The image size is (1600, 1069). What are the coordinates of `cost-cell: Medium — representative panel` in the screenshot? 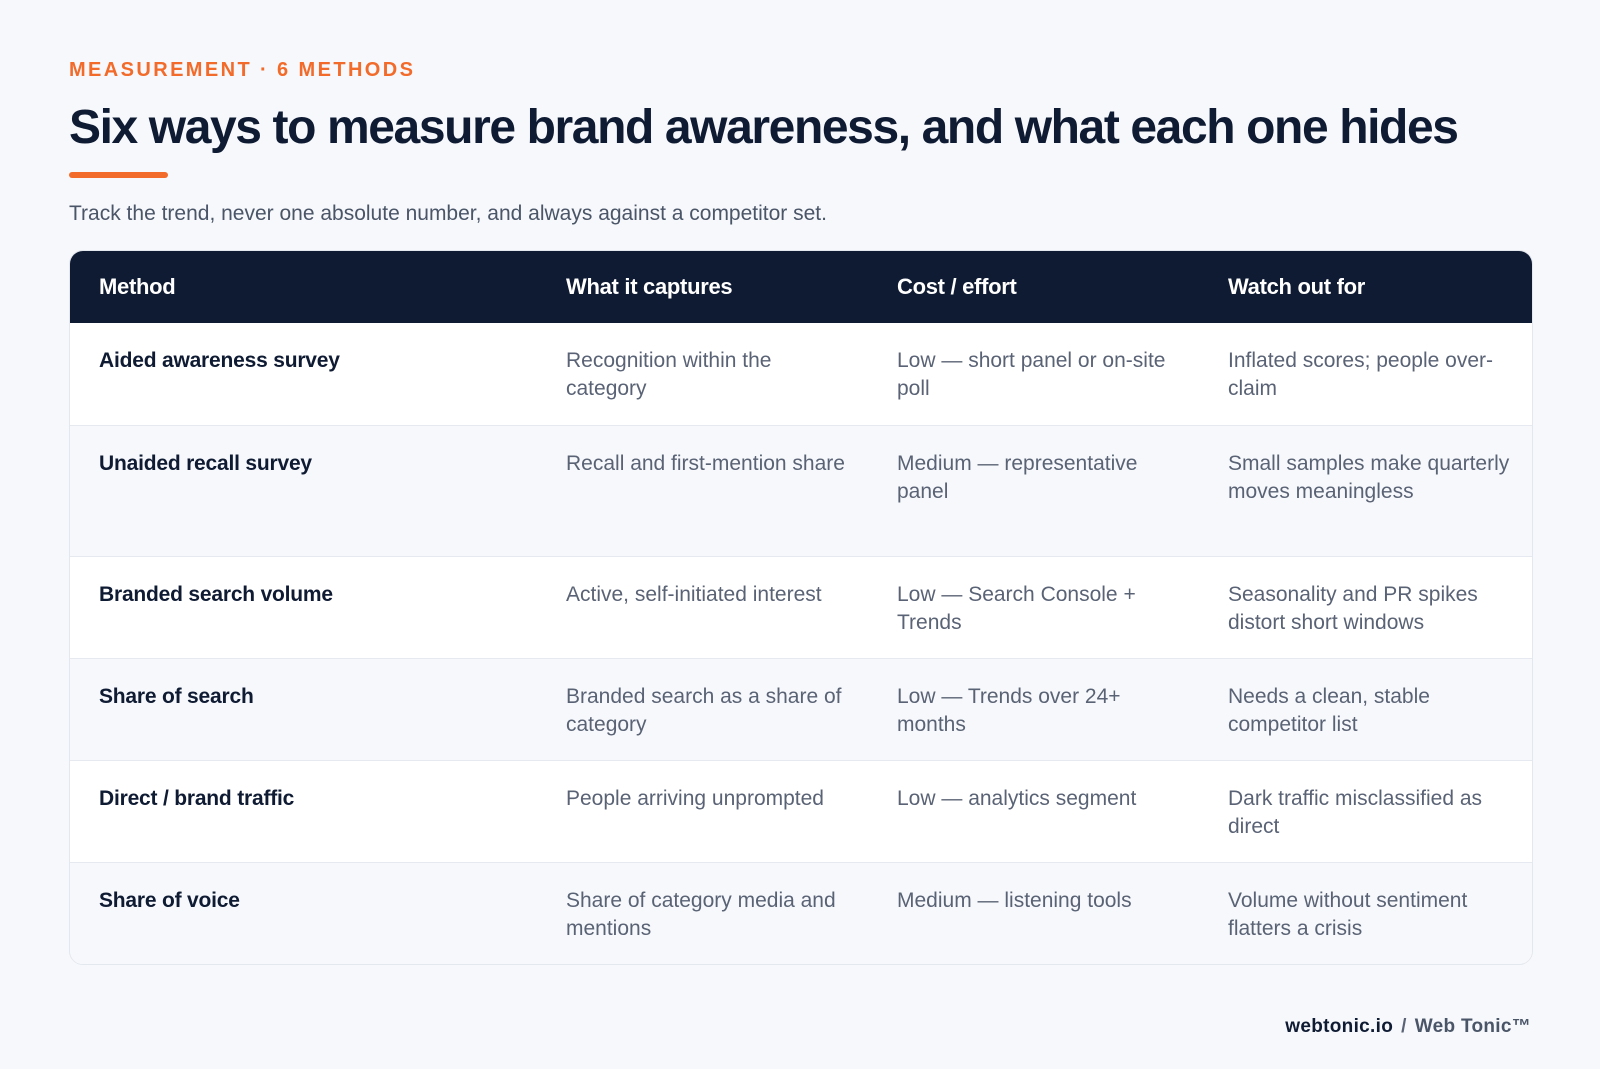 It's located at (1033, 490).